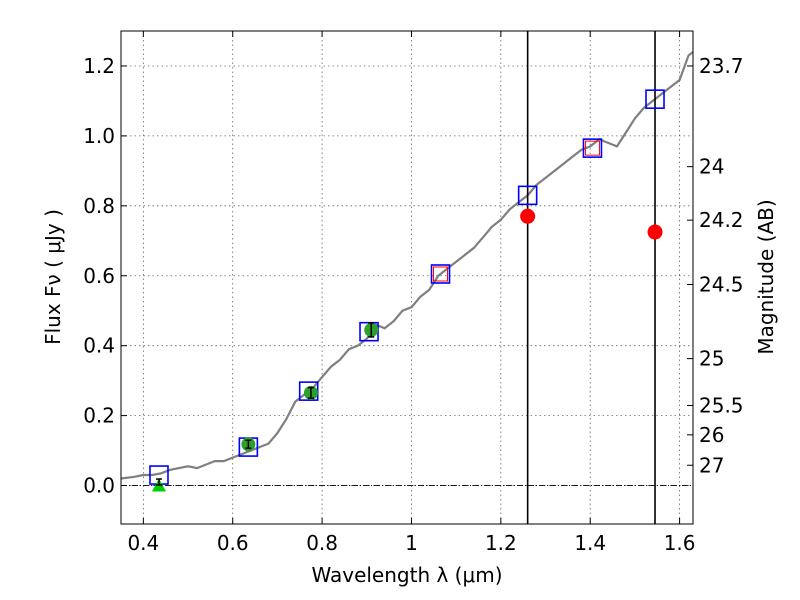  I want to click on x-axis-title: Wavelength λ (μm), so click(406, 575).